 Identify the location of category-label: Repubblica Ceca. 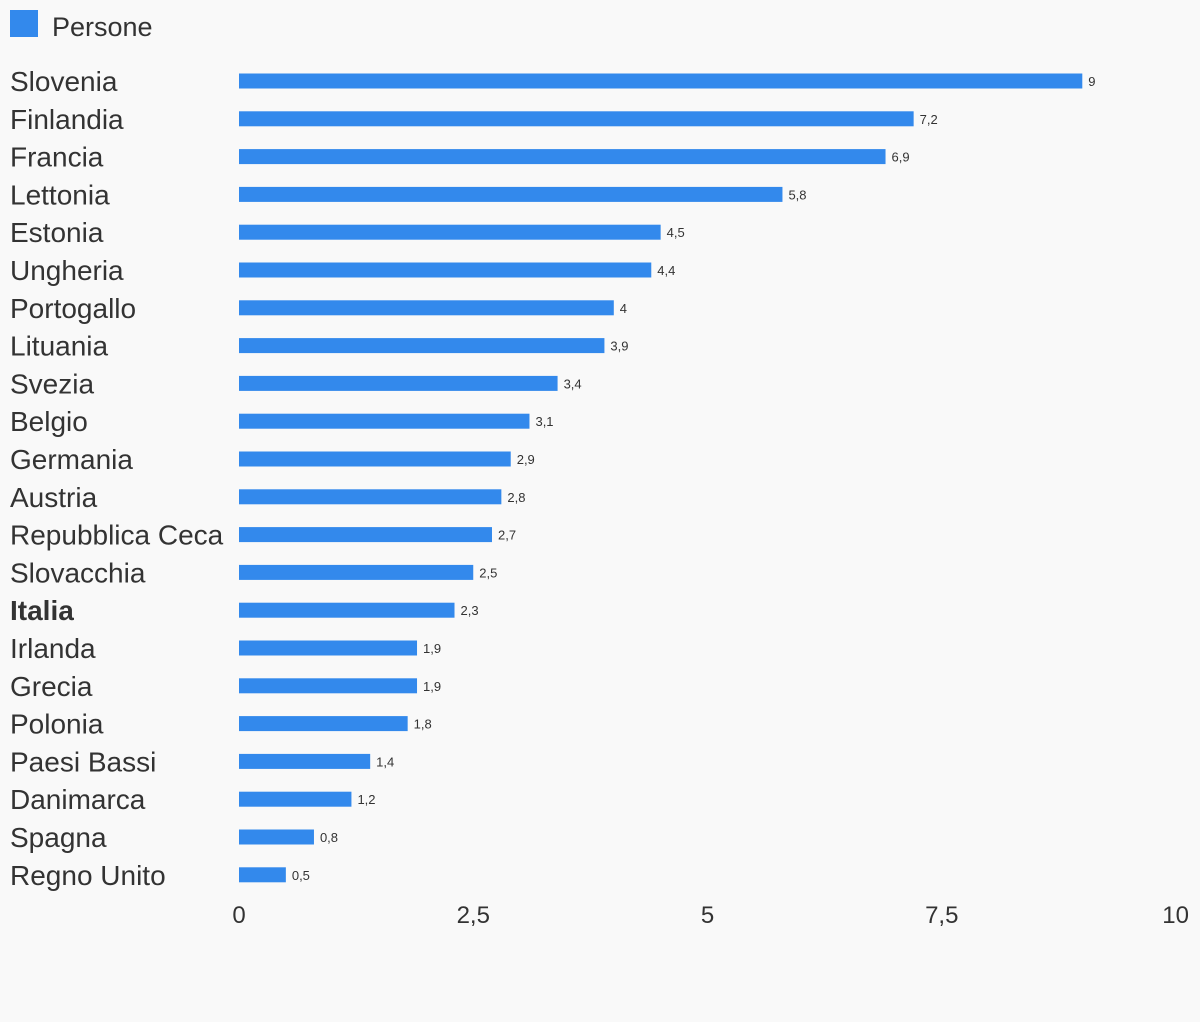
(117, 535).